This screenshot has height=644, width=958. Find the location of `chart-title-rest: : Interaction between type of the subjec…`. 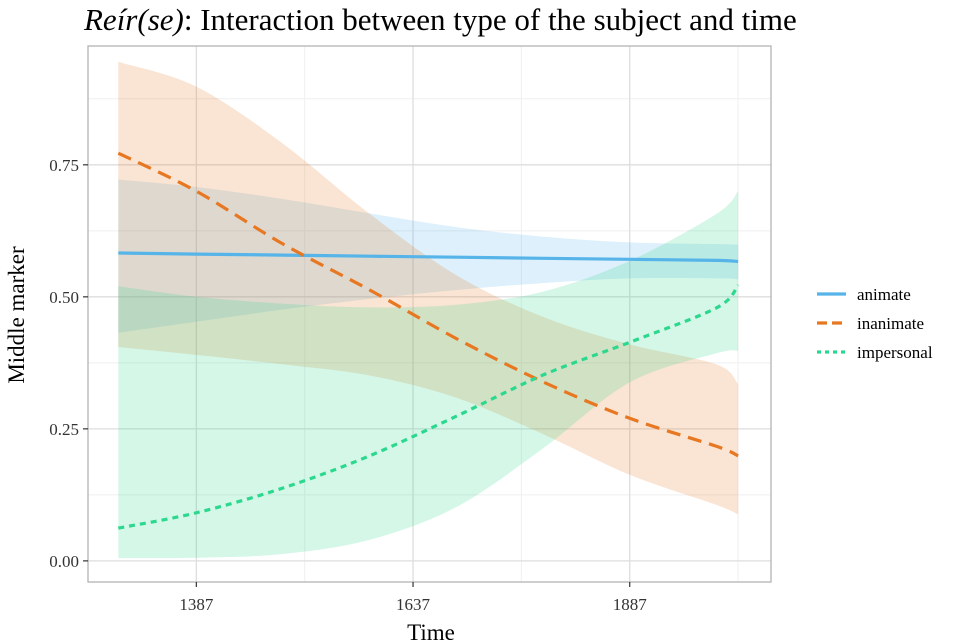

chart-title-rest: : Interaction between type of the subjec… is located at coordinates (490, 19).